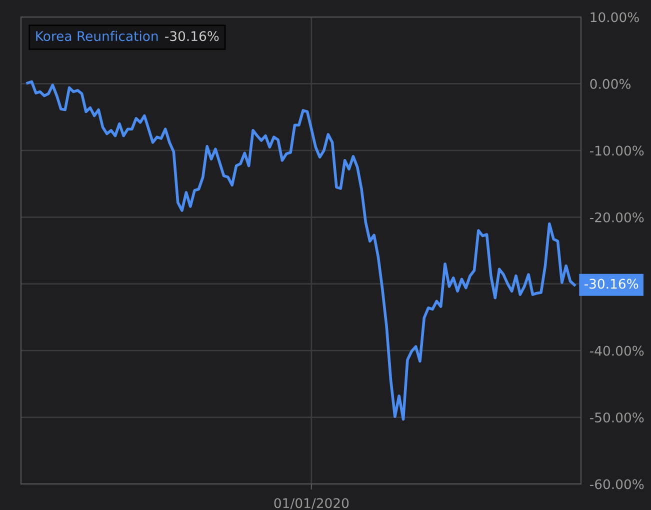  Describe the element at coordinates (97, 36) in the screenshot. I see `text: Korea Reunfication` at that location.